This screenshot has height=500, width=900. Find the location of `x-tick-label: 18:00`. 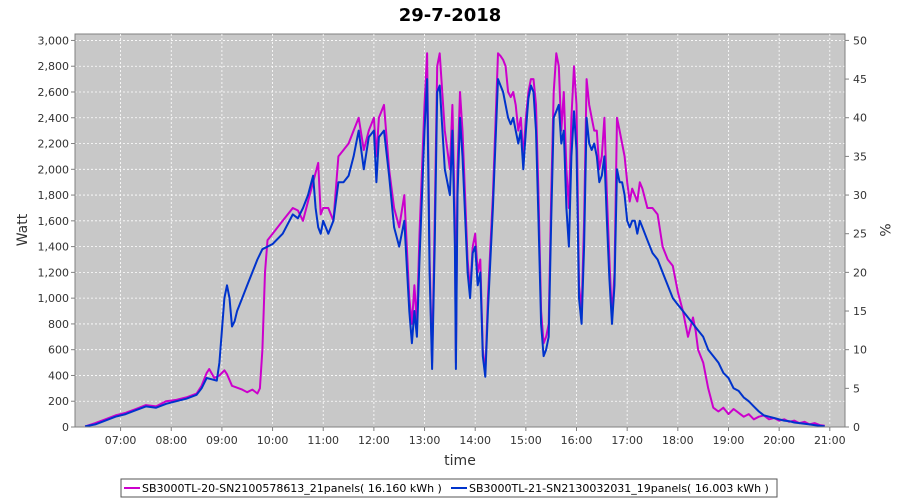

x-tick-label: 18:00 is located at coordinates (678, 440).